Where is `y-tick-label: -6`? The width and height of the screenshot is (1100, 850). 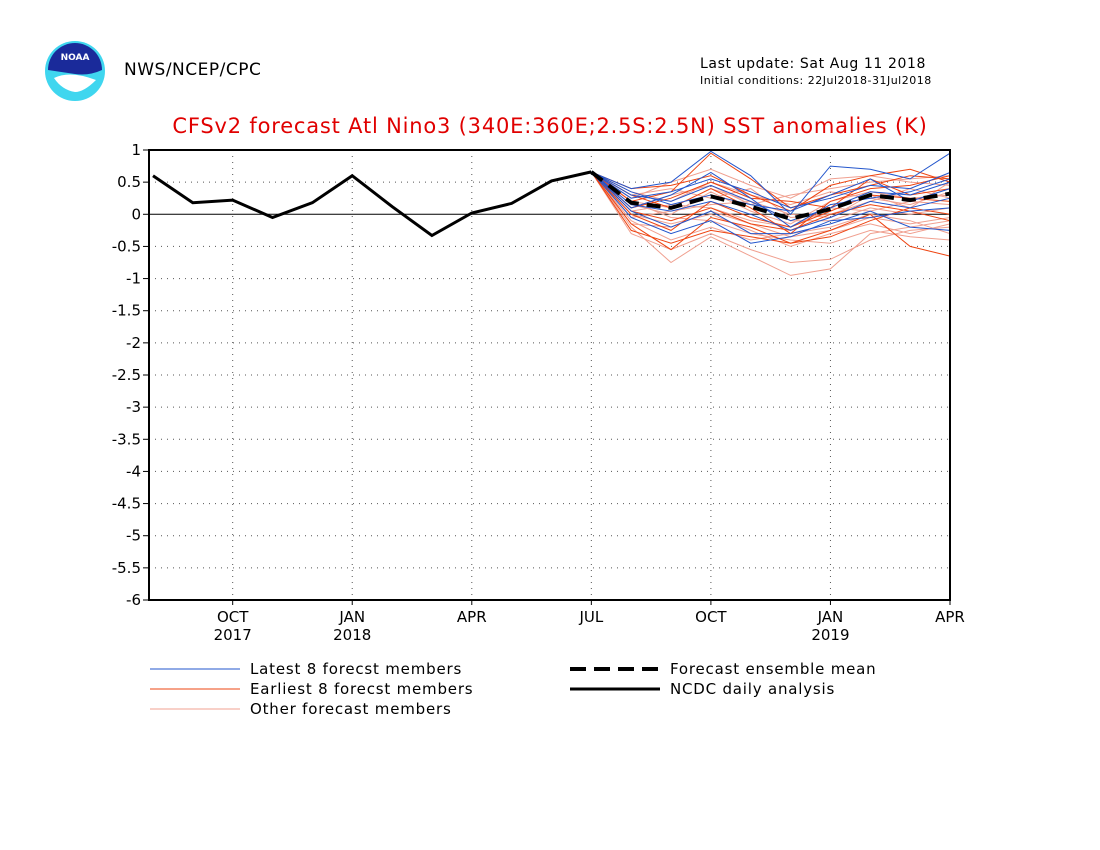
y-tick-label: -6 is located at coordinates (133, 600).